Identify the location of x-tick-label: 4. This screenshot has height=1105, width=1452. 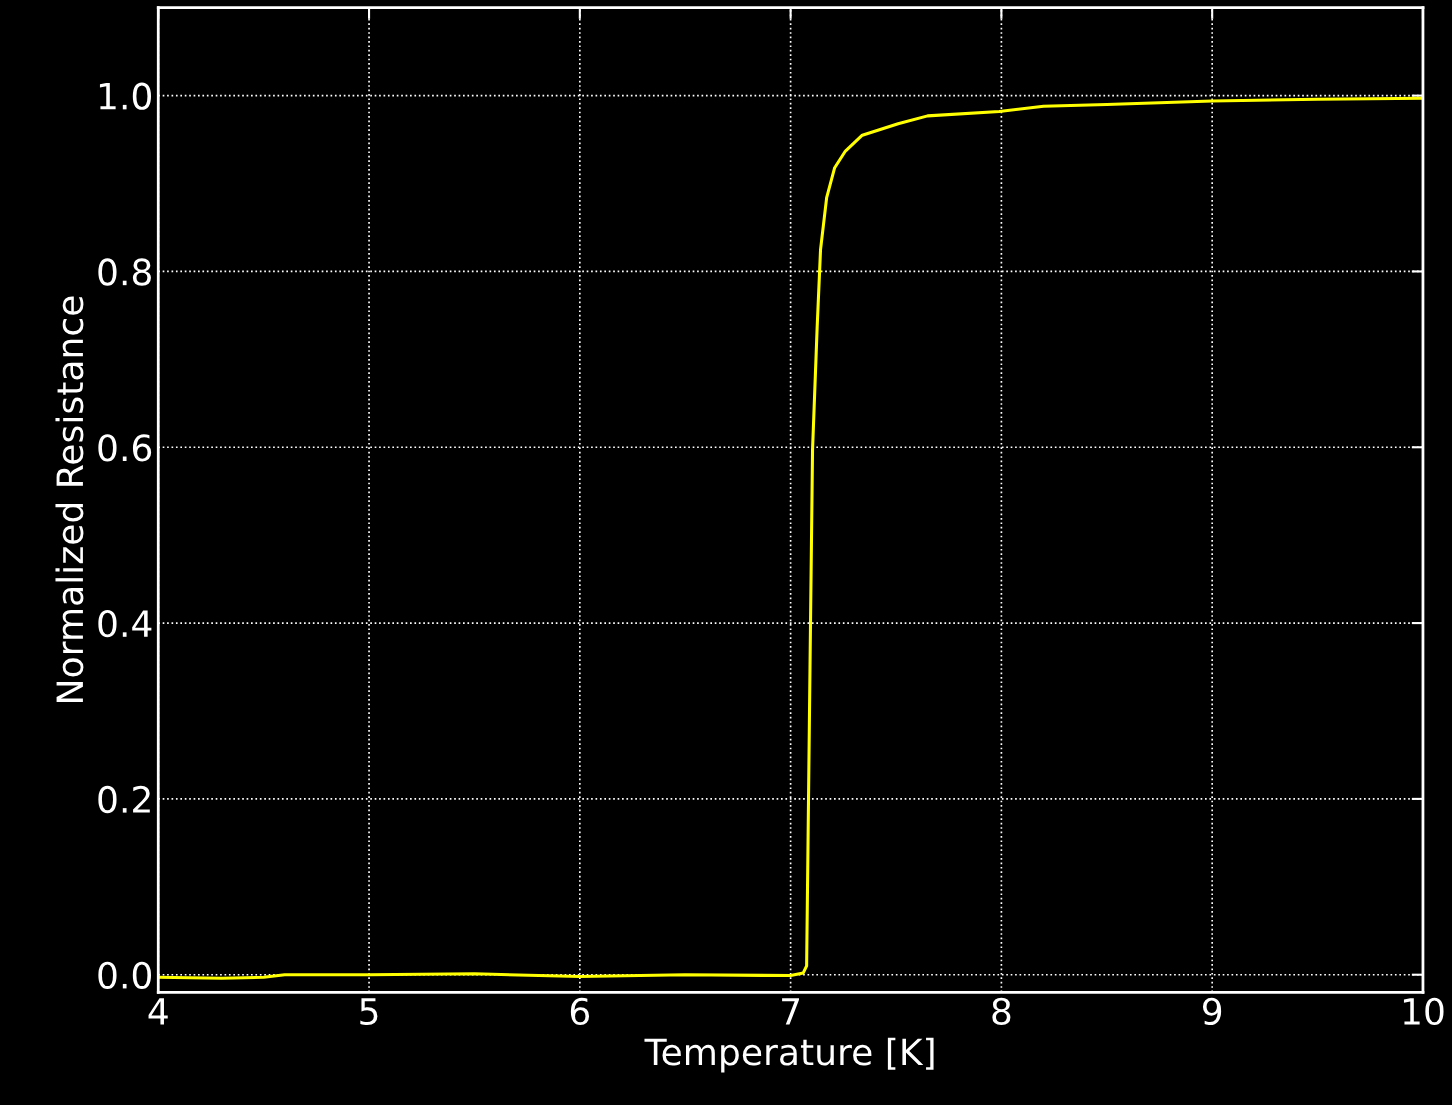
(158, 1011).